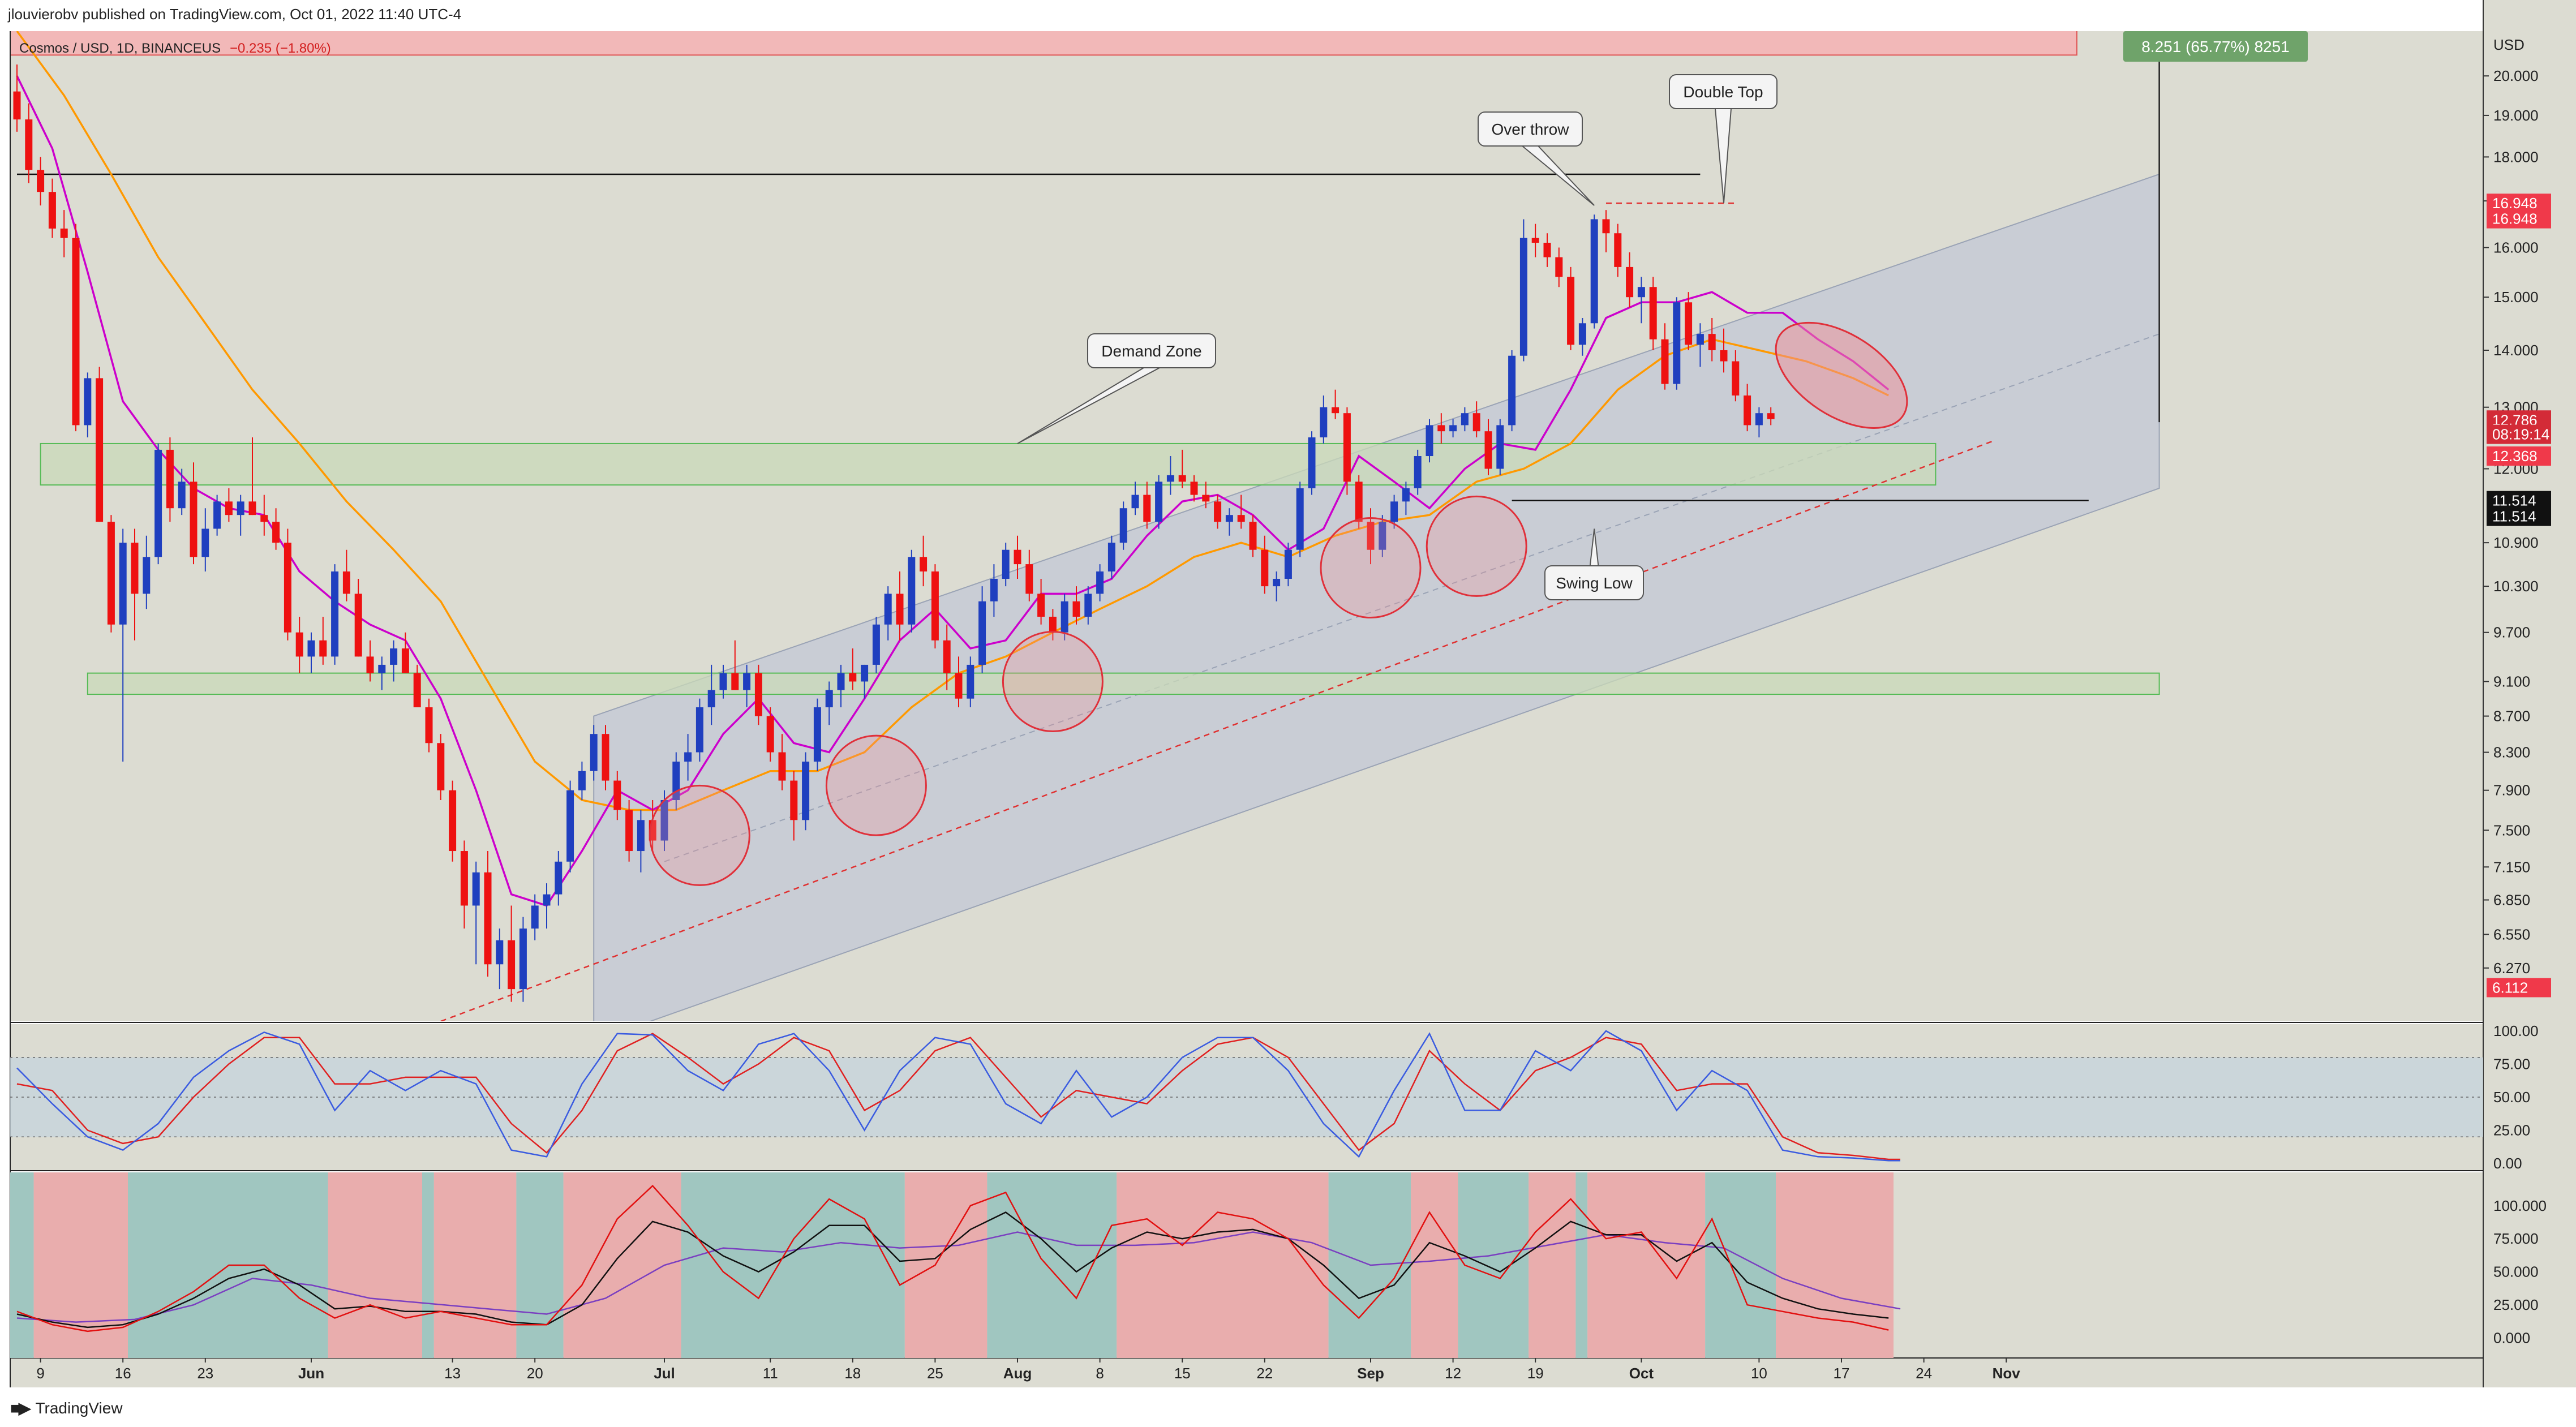 This screenshot has height=1427, width=2576. What do you see at coordinates (2516, 156) in the screenshot?
I see `price-tick-label: 18.000` at bounding box center [2516, 156].